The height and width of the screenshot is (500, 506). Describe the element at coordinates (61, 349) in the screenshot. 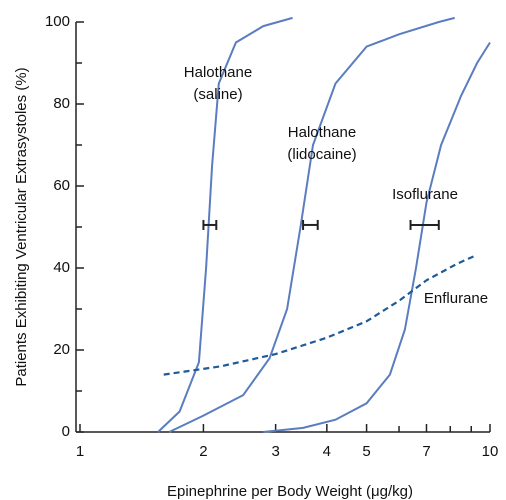

I see `y-tick-label: 20` at that location.